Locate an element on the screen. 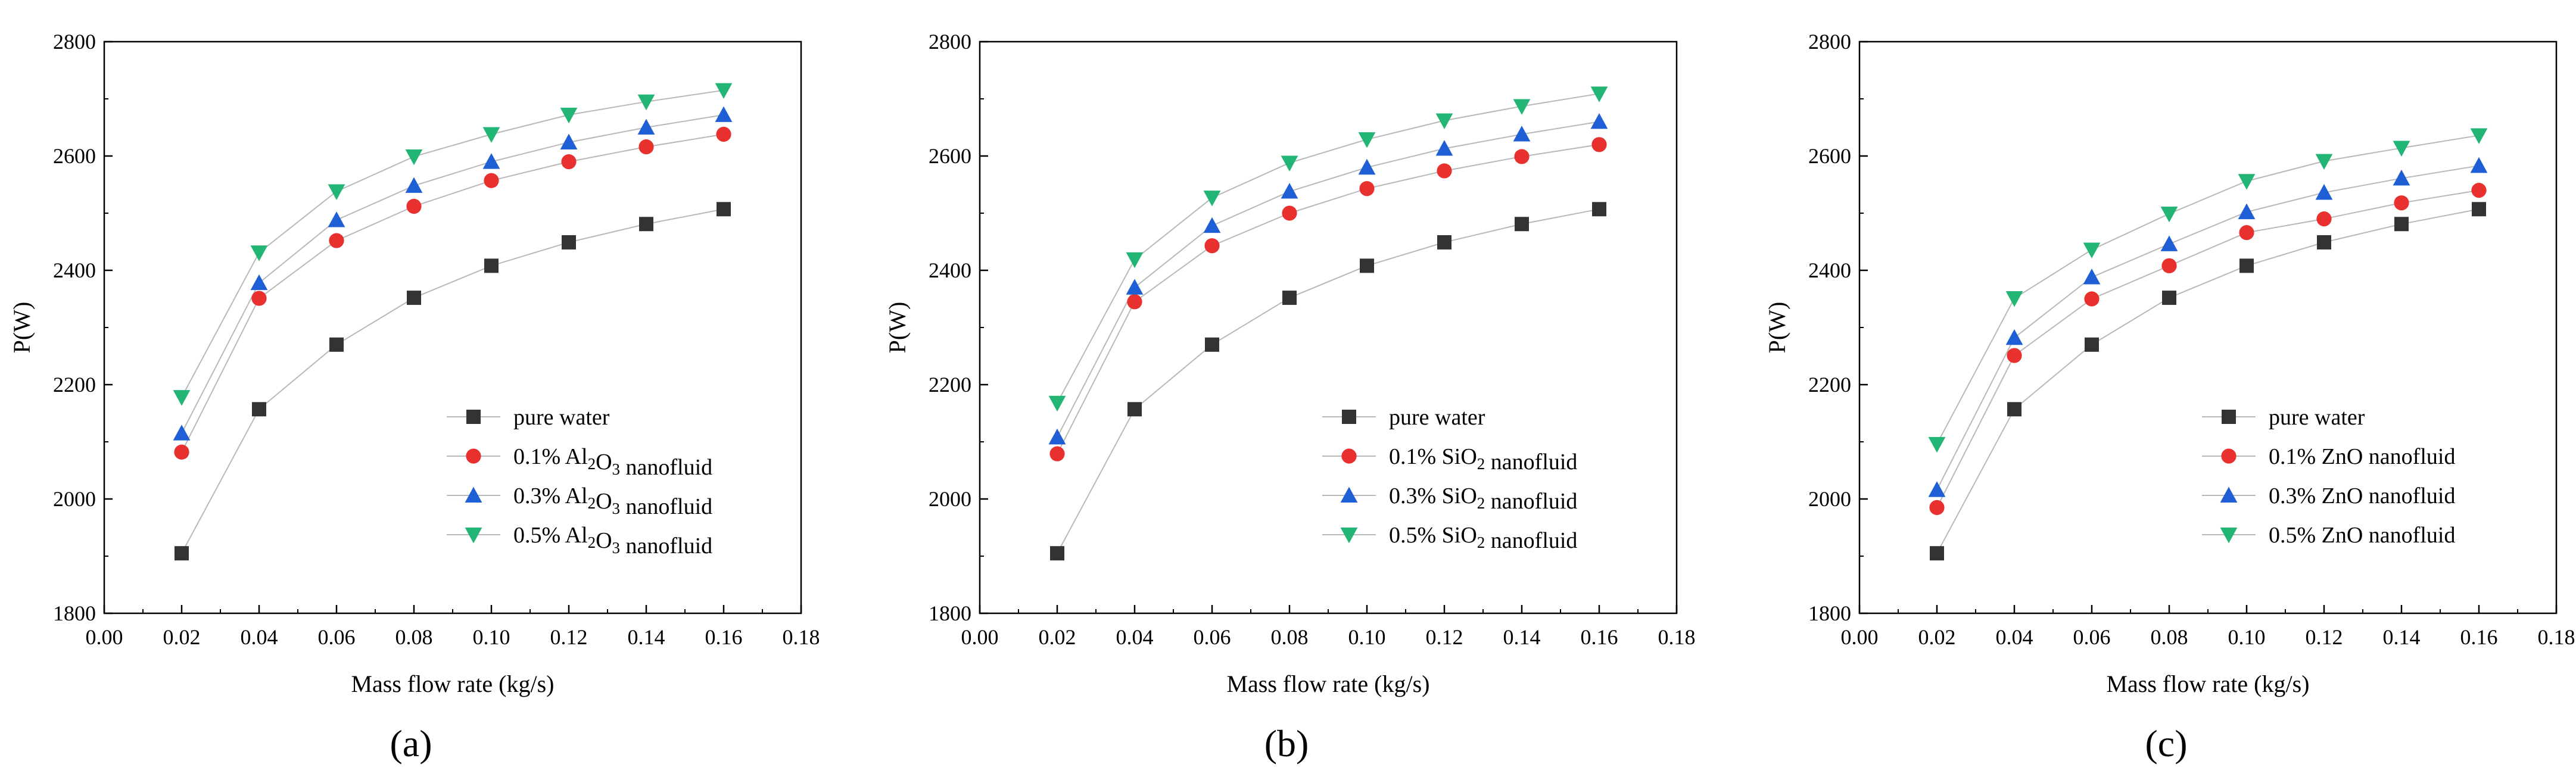  legend-label: 0.5% Al2O3 nanofluid is located at coordinates (613, 541).